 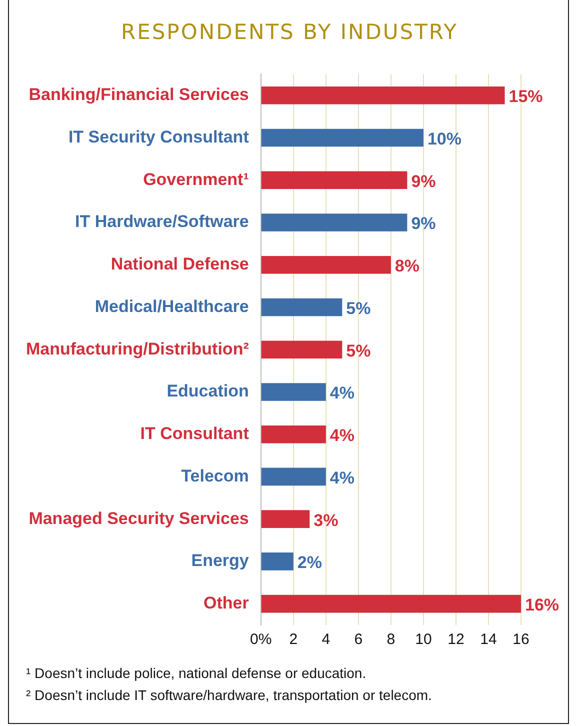 What do you see at coordinates (407, 266) in the screenshot?
I see `data-label: 8%` at bounding box center [407, 266].